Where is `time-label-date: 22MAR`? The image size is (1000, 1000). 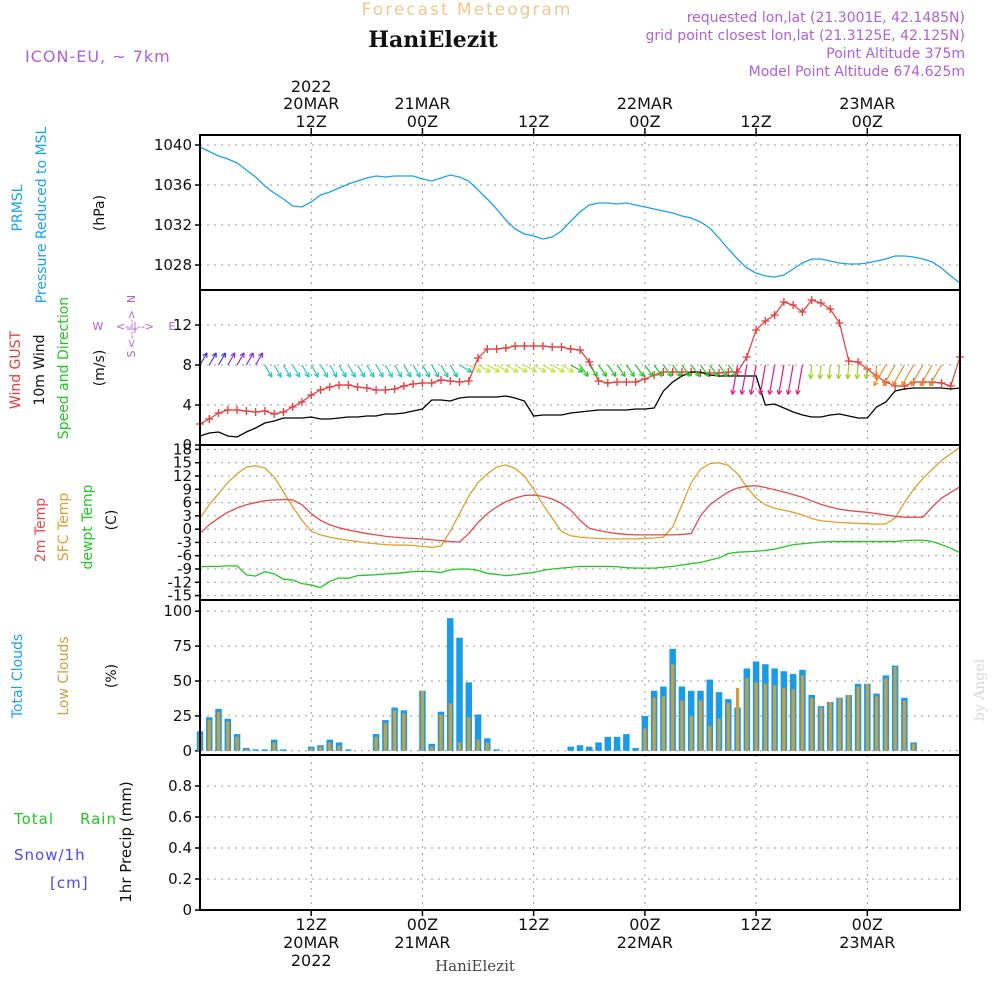 time-label-date: 22MAR is located at coordinates (645, 103).